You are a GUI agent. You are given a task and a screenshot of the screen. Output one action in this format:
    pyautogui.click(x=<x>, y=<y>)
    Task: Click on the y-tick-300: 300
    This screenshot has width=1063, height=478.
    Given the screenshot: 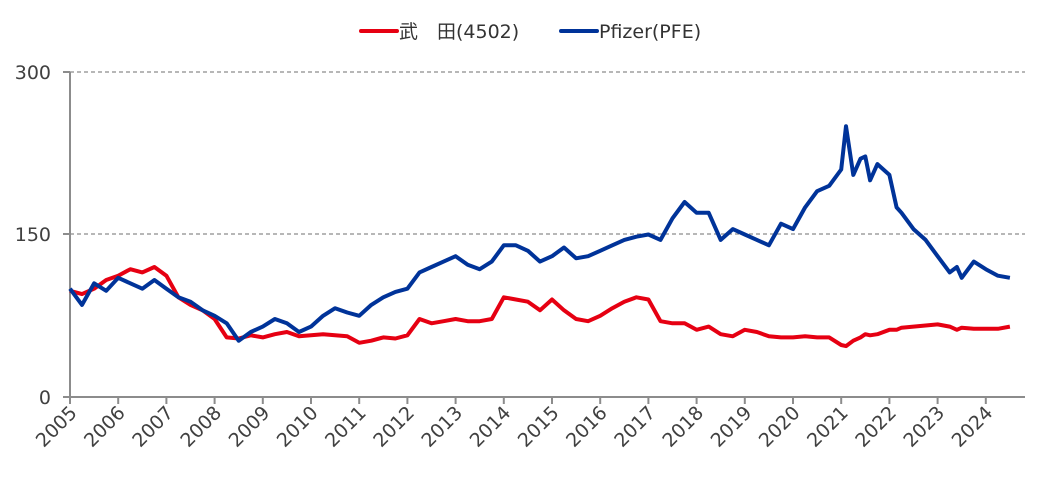 What is the action you would take?
    pyautogui.click(x=33, y=73)
    